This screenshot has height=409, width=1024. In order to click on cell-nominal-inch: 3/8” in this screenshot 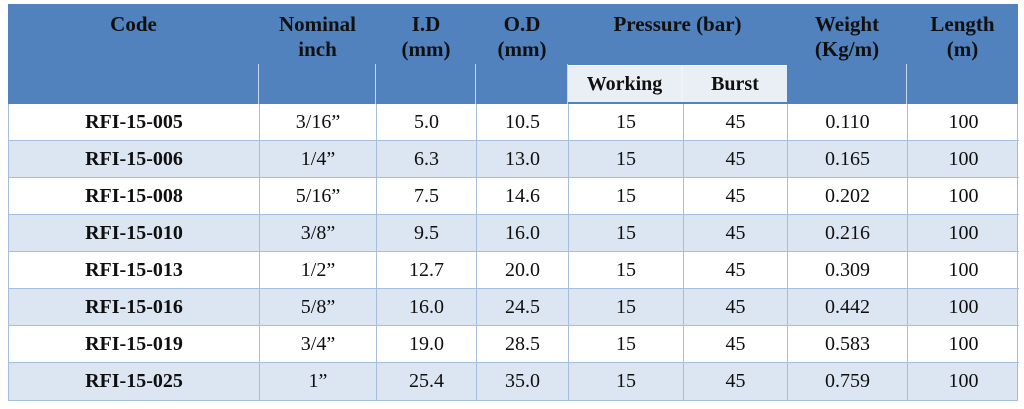, I will do `click(318, 233)`.